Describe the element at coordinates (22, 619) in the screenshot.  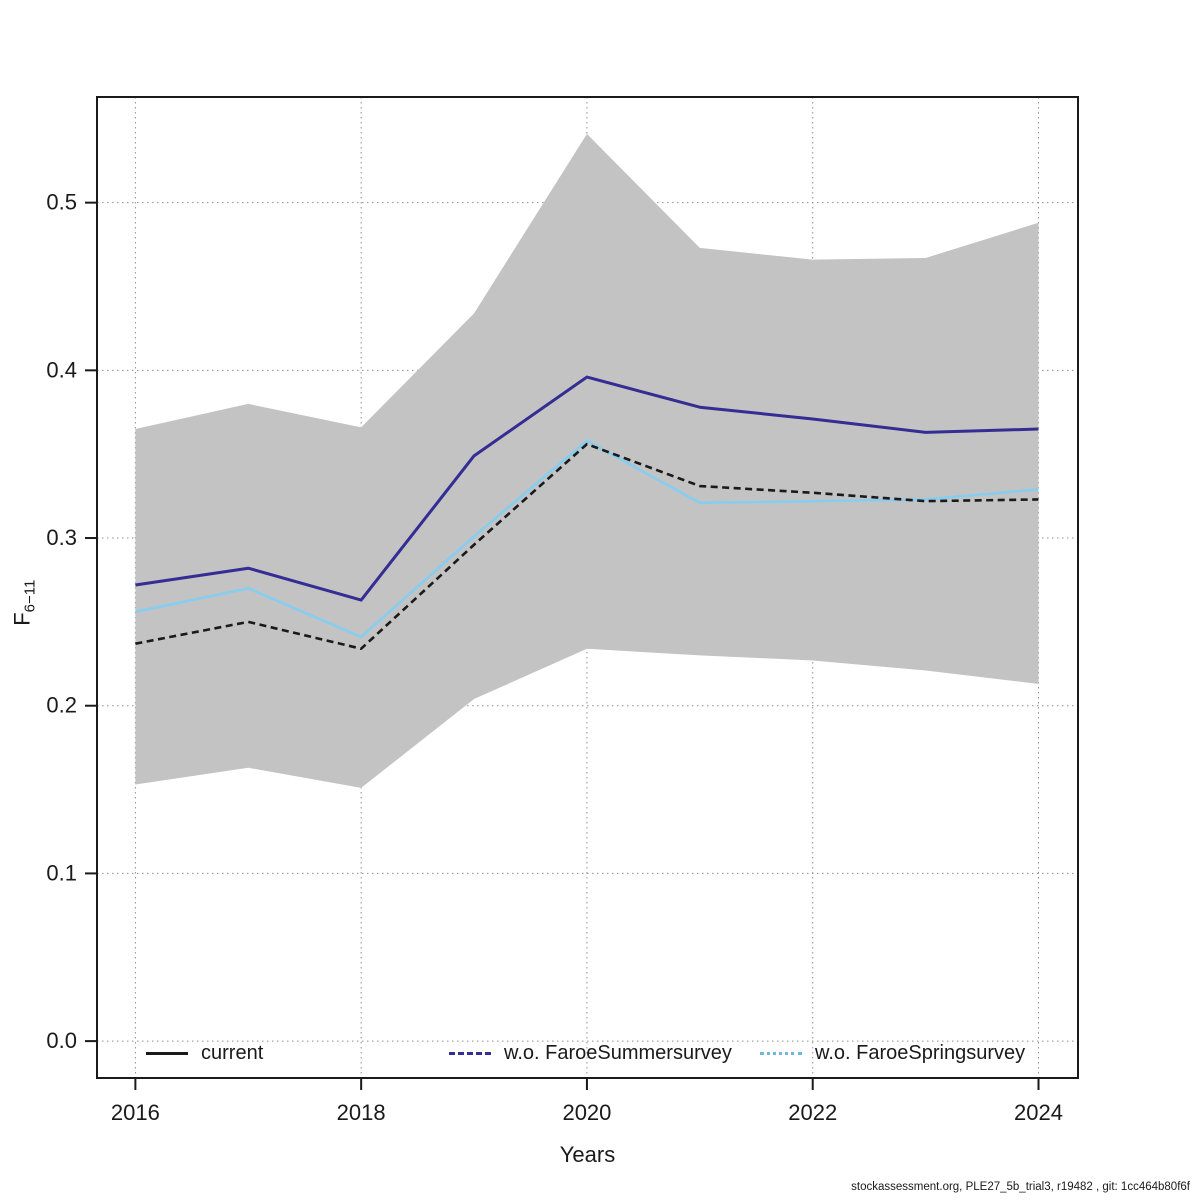
I see `y-axis-title-main: F` at that location.